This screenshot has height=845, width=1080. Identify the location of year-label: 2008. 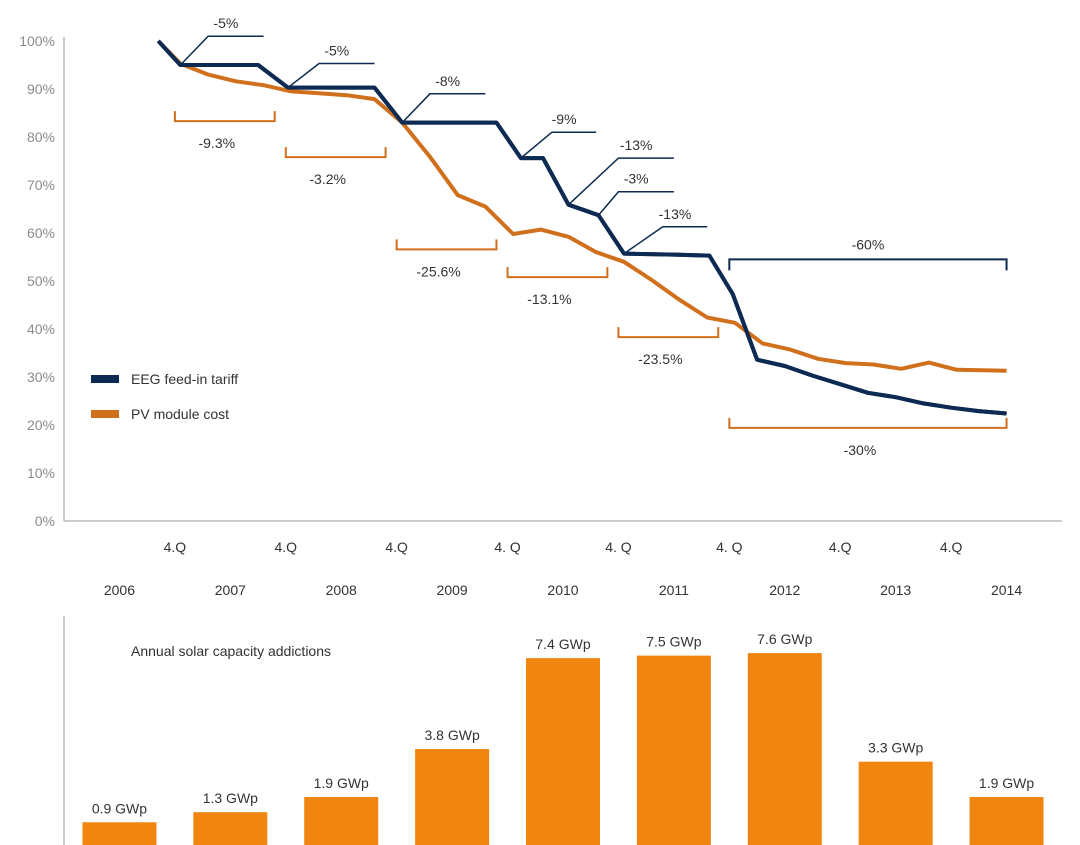
(341, 590).